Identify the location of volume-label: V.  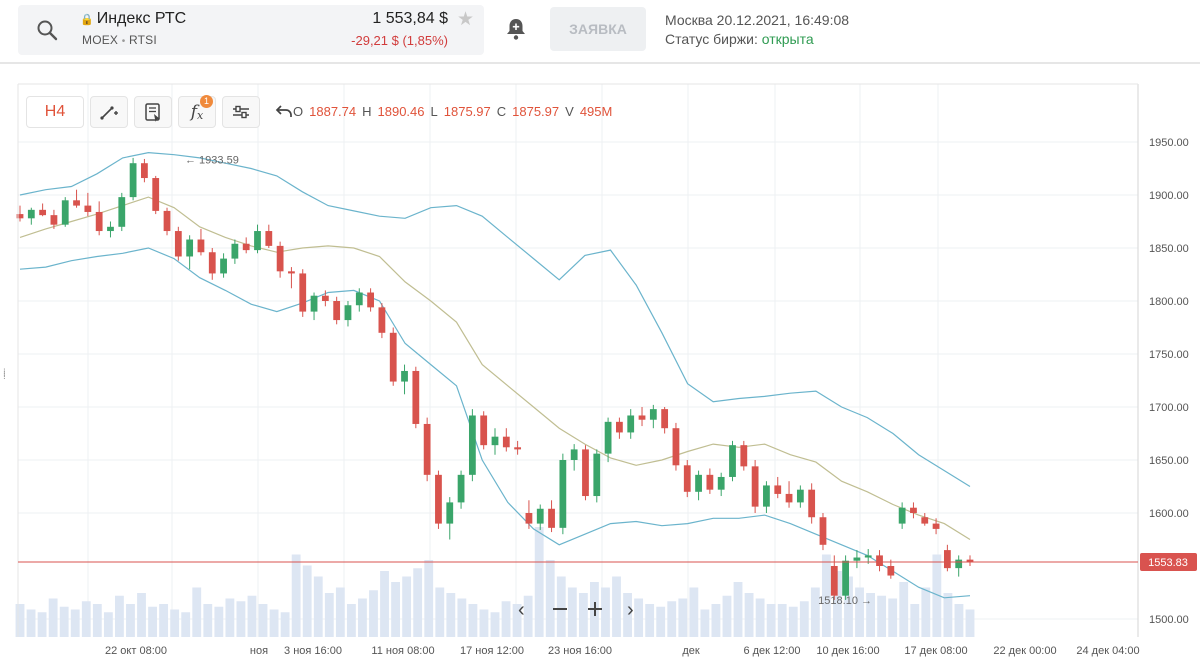
(569, 111).